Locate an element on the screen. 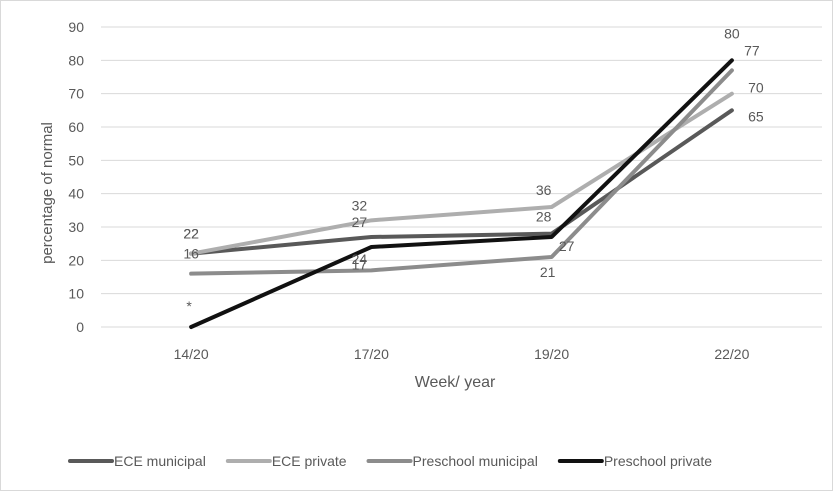 Image resolution: width=833 pixels, height=491 pixels. data-label: 16 is located at coordinates (191, 254).